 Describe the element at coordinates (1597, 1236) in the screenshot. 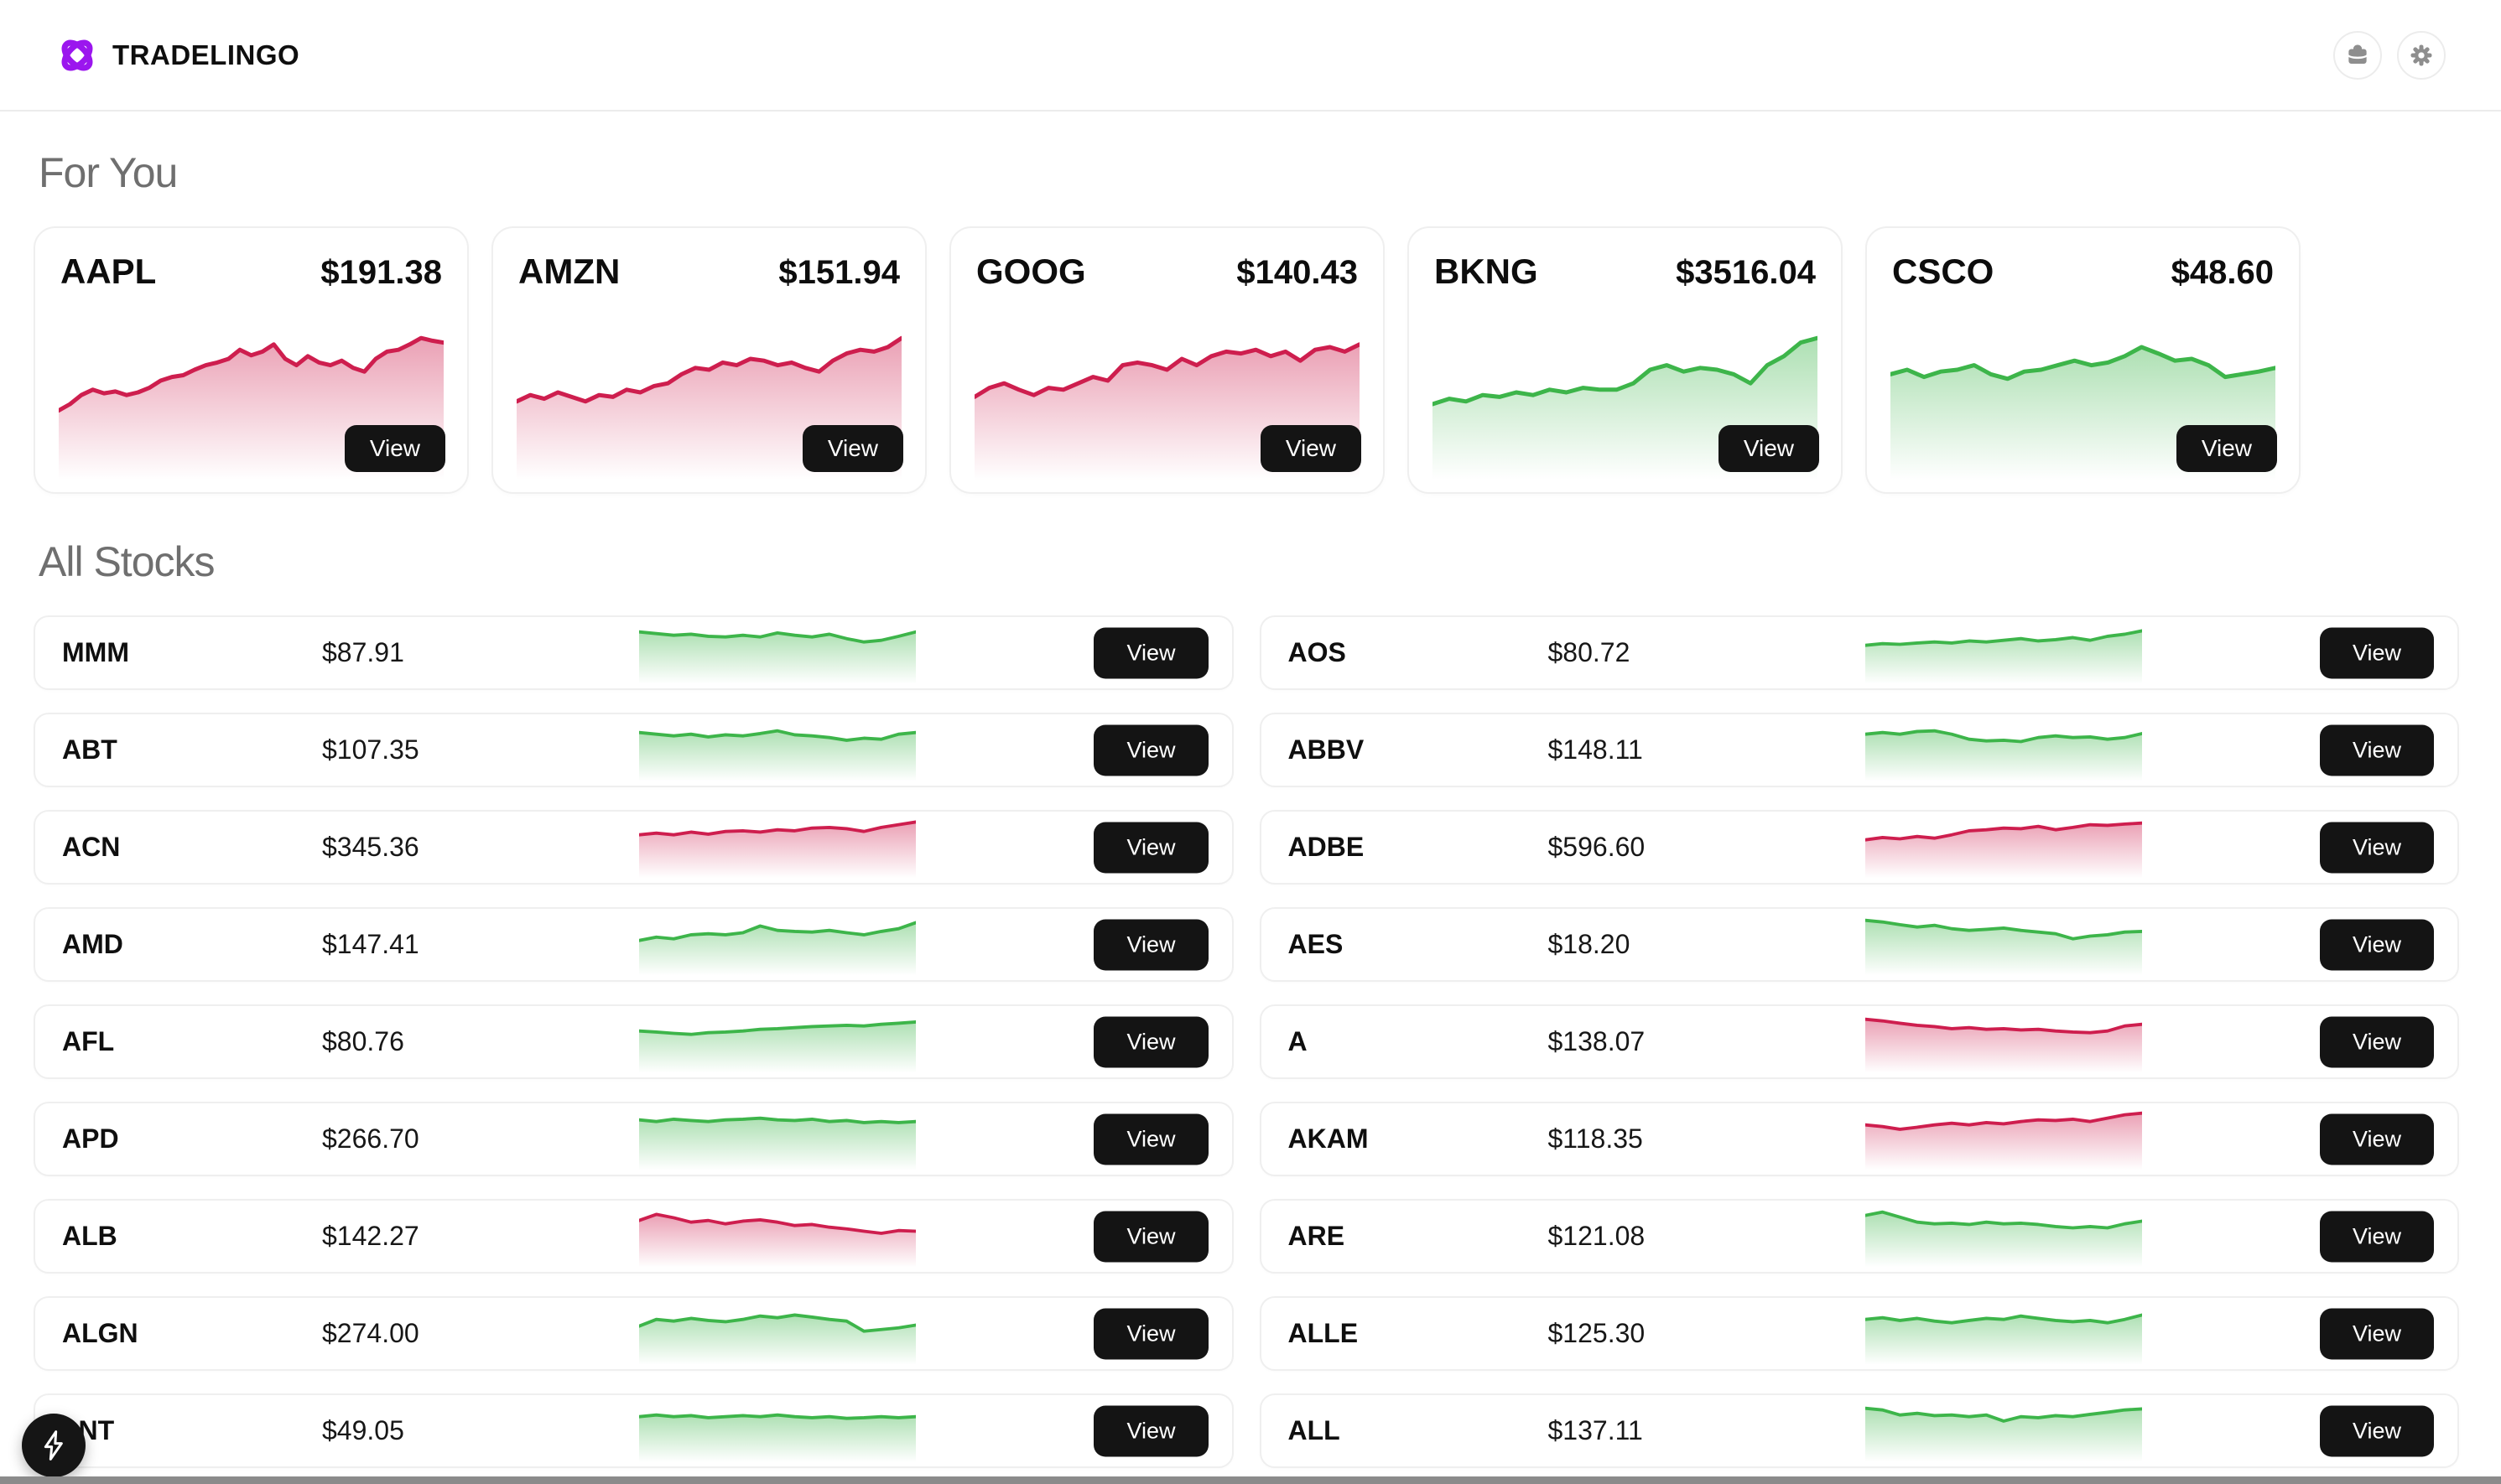

I see `stock-price: $121.08` at that location.